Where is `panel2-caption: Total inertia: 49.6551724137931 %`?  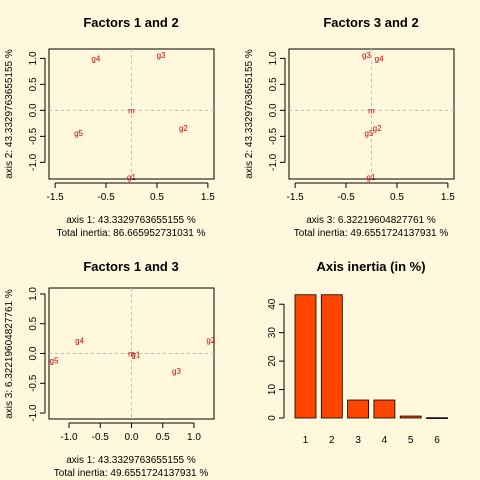 panel2-caption: Total inertia: 49.6551724137931 % is located at coordinates (371, 233).